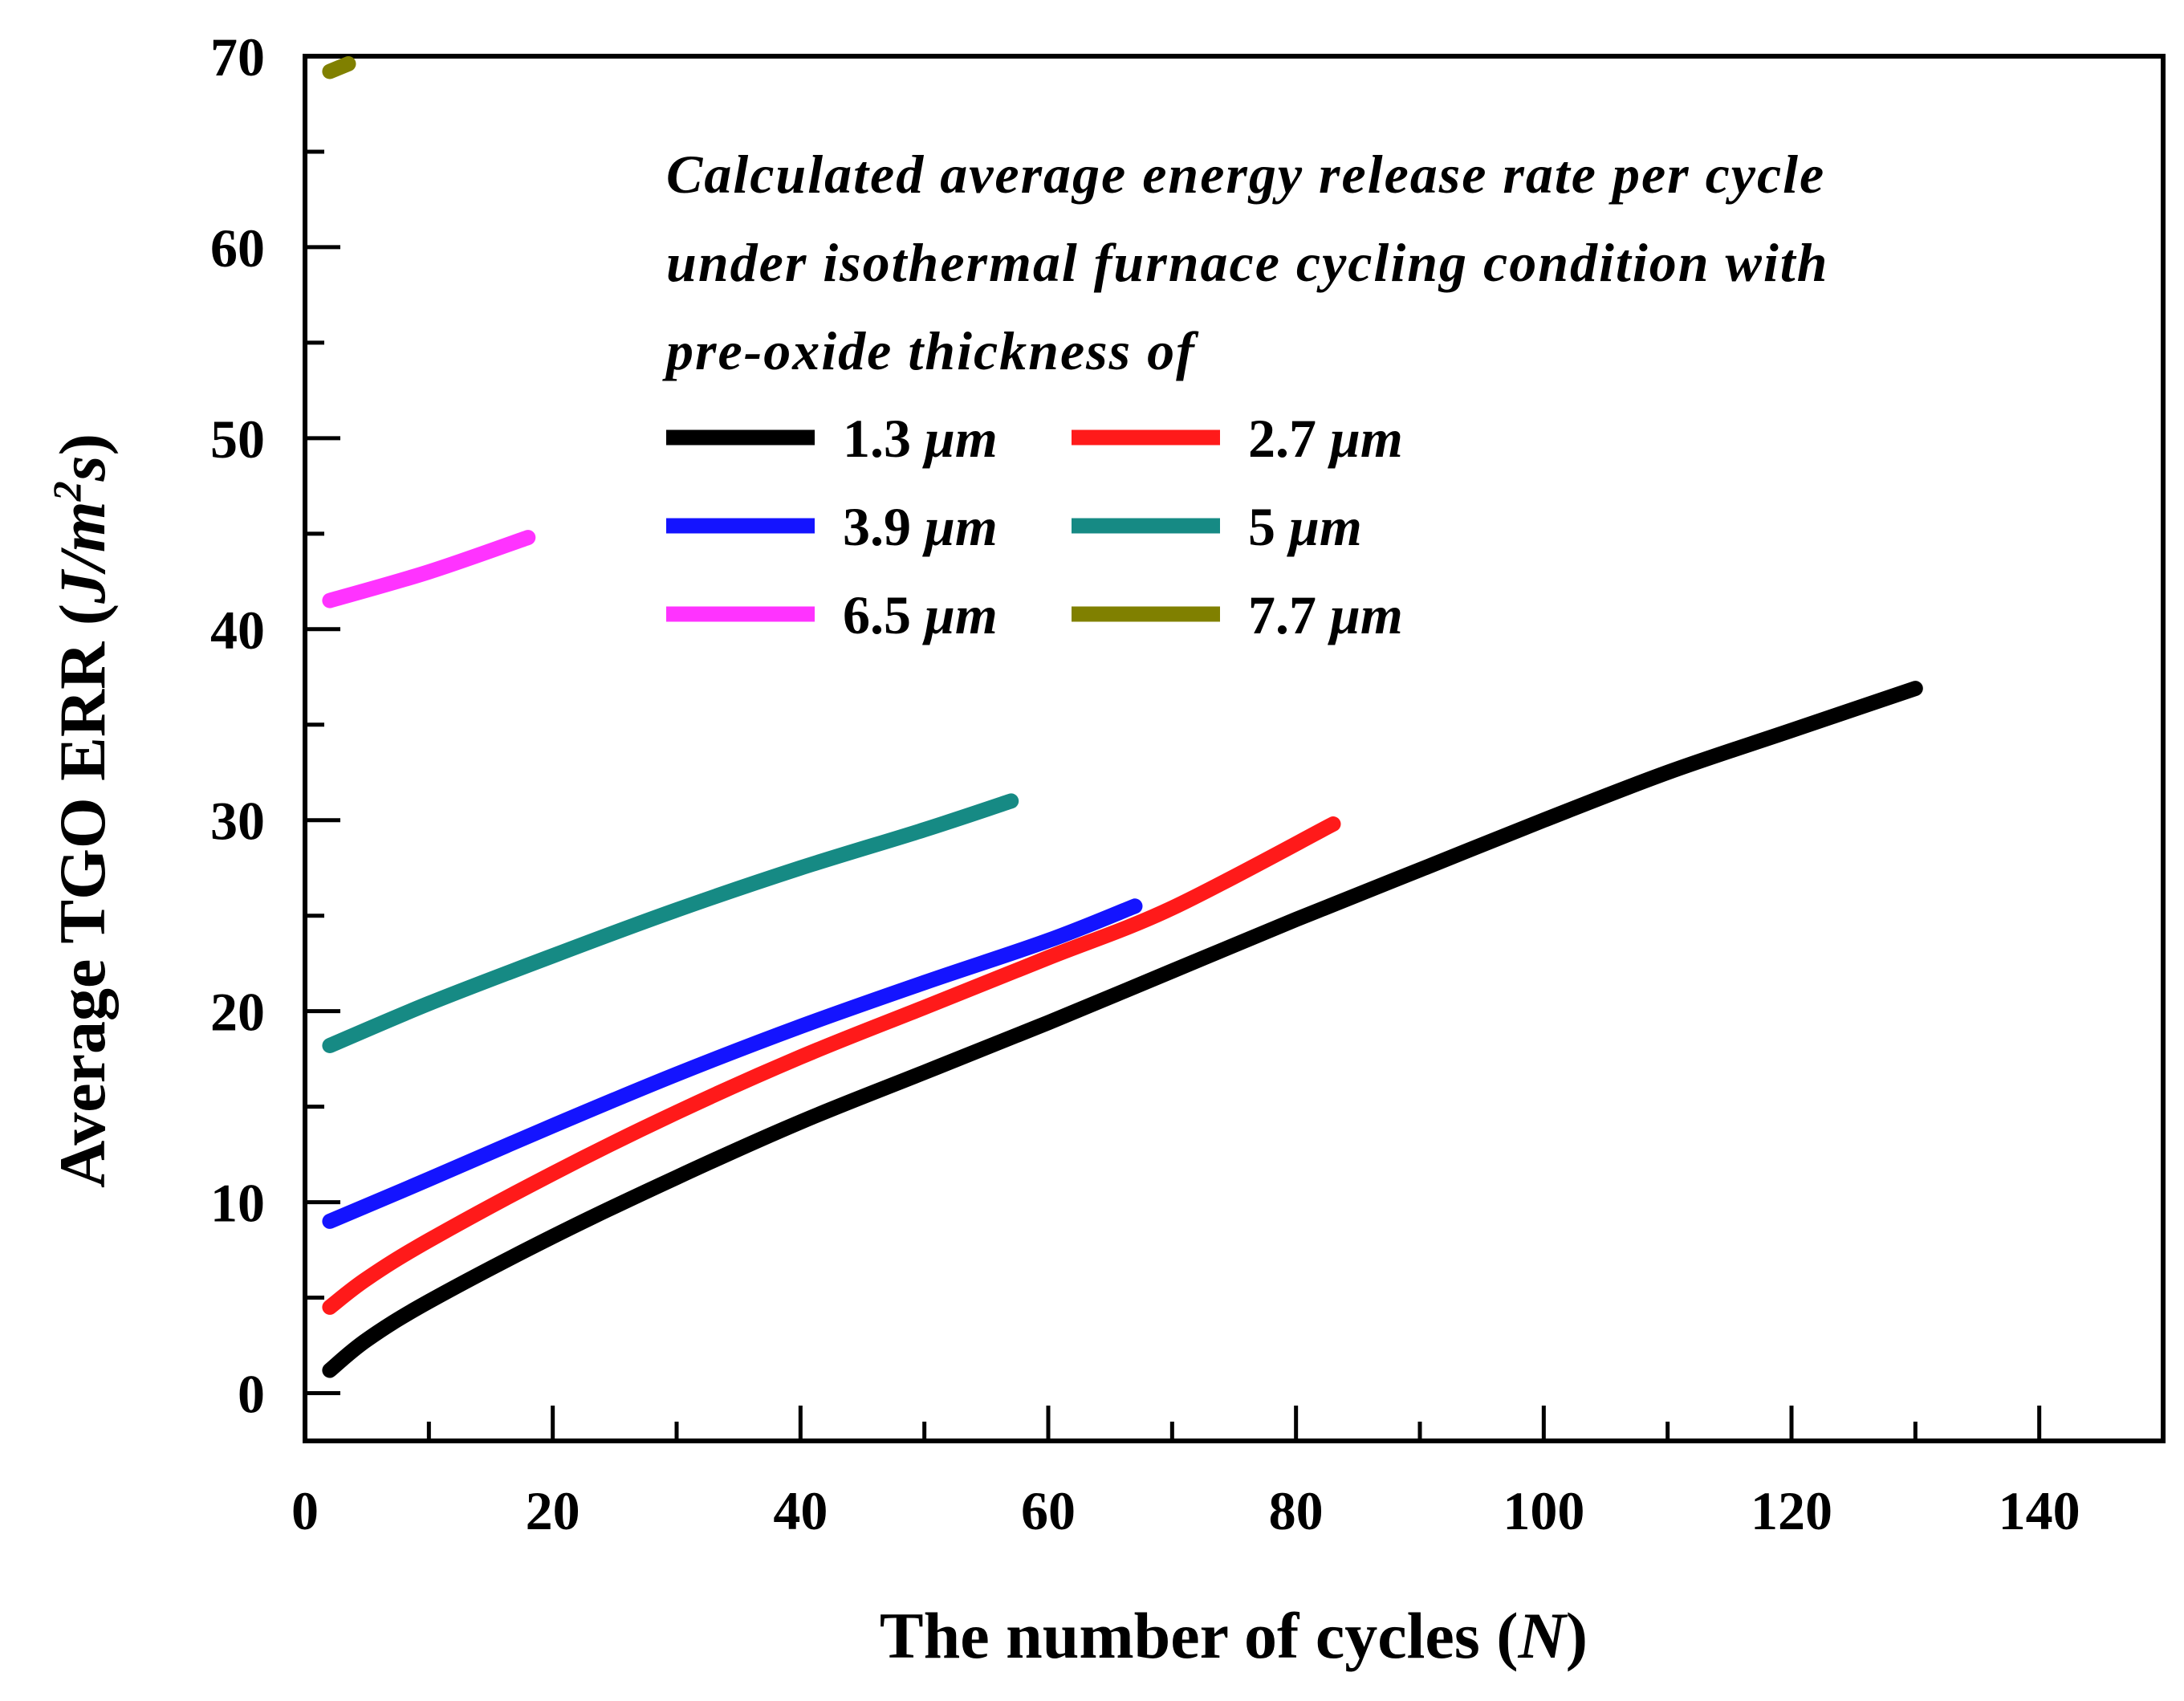  Describe the element at coordinates (1326, 438) in the screenshot. I see `legend-label-2-7-um: 2.7 μm` at that location.